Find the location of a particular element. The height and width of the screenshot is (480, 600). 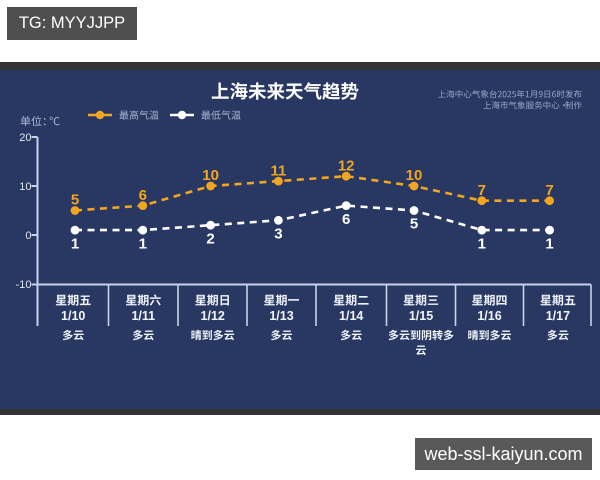

forecast-day: 1/17 is located at coordinates (558, 317).